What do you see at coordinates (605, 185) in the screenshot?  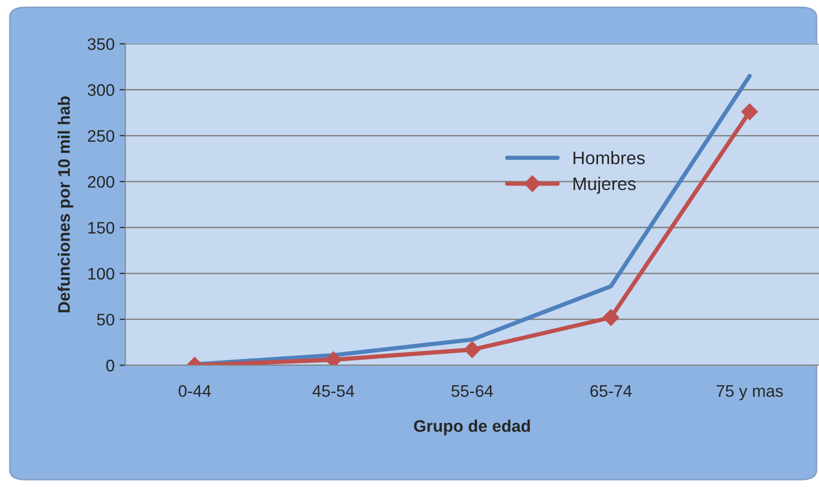 I see `legend-label: Mujeres` at bounding box center [605, 185].